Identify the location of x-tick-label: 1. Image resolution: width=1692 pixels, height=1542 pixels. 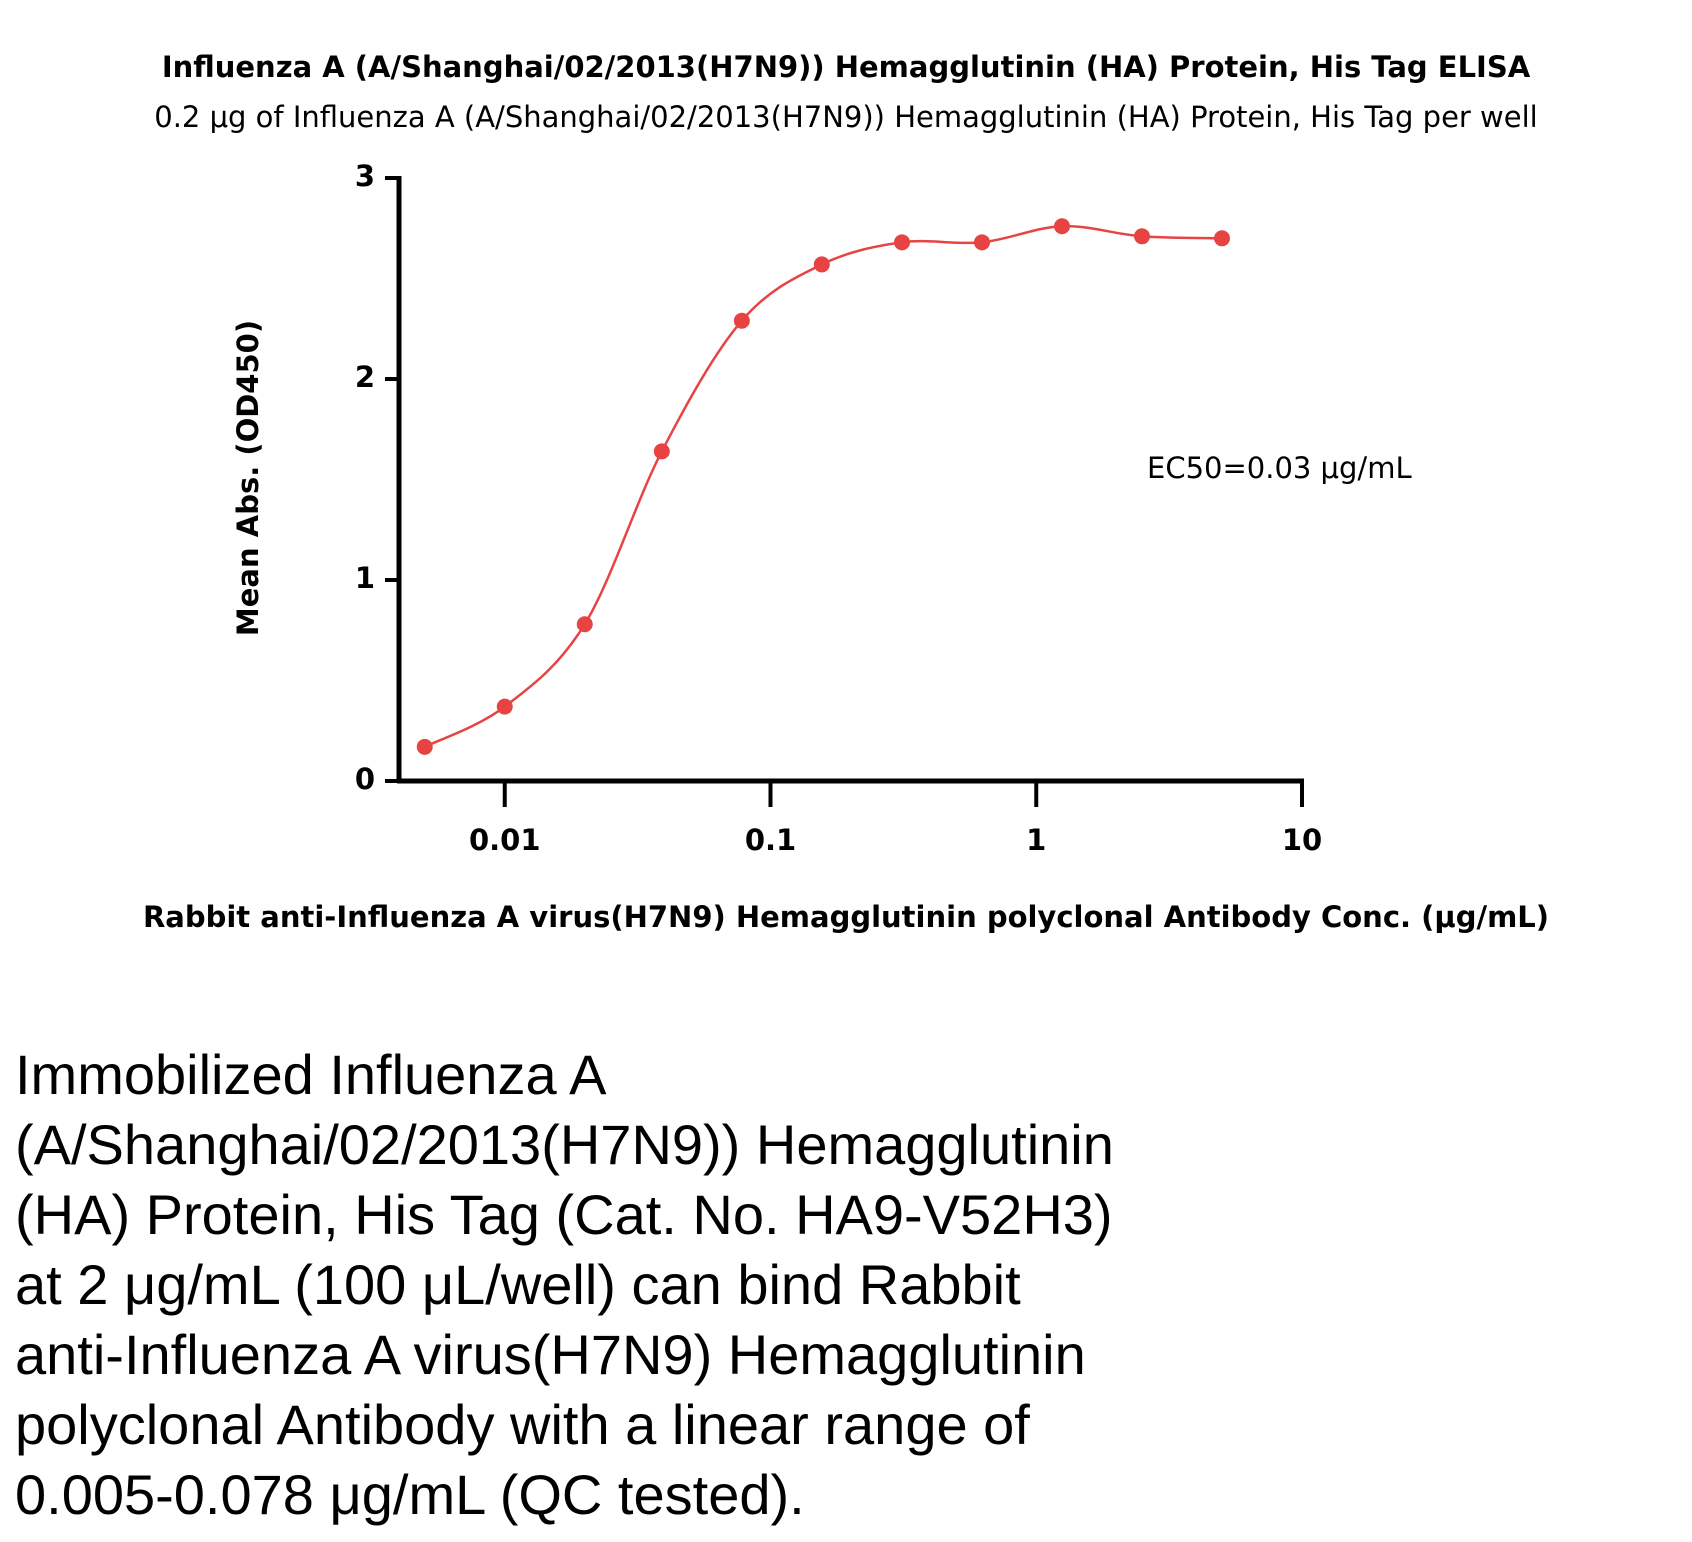
(1036, 840).